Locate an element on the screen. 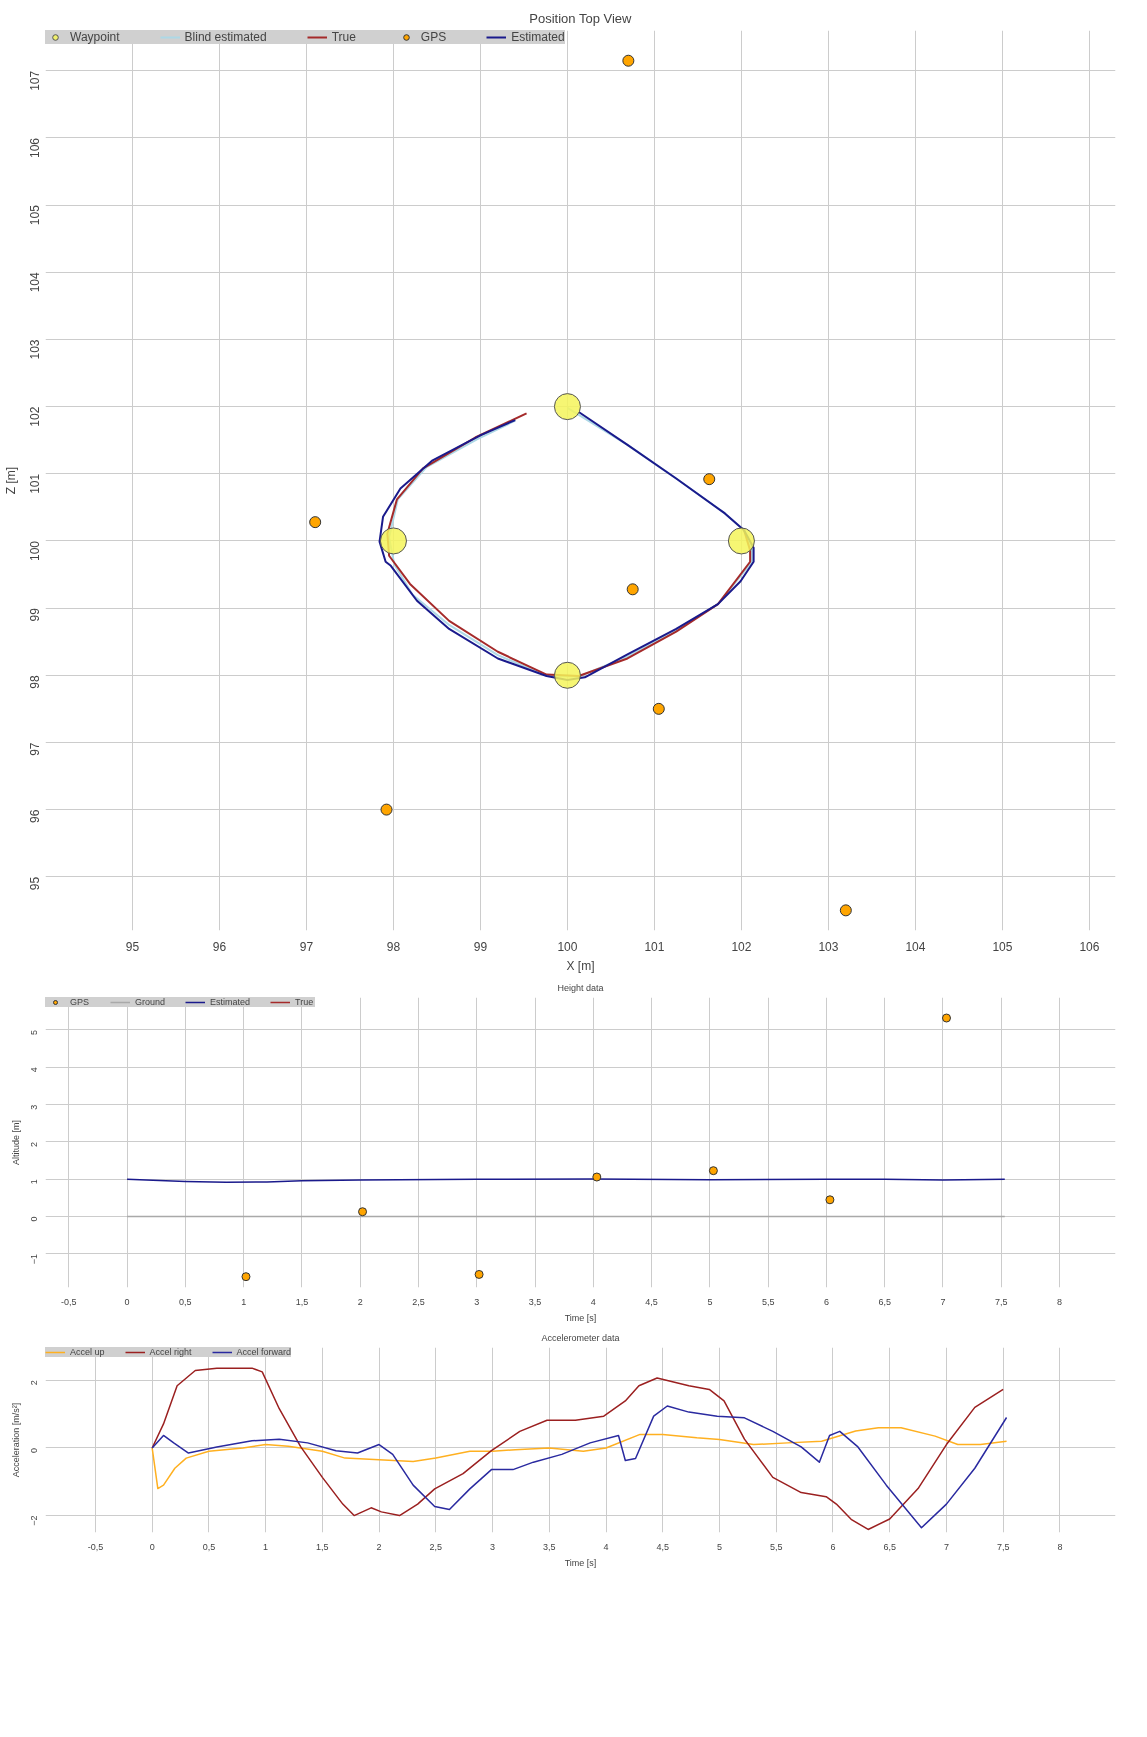  x-tick-label: 103 is located at coordinates (828, 946).